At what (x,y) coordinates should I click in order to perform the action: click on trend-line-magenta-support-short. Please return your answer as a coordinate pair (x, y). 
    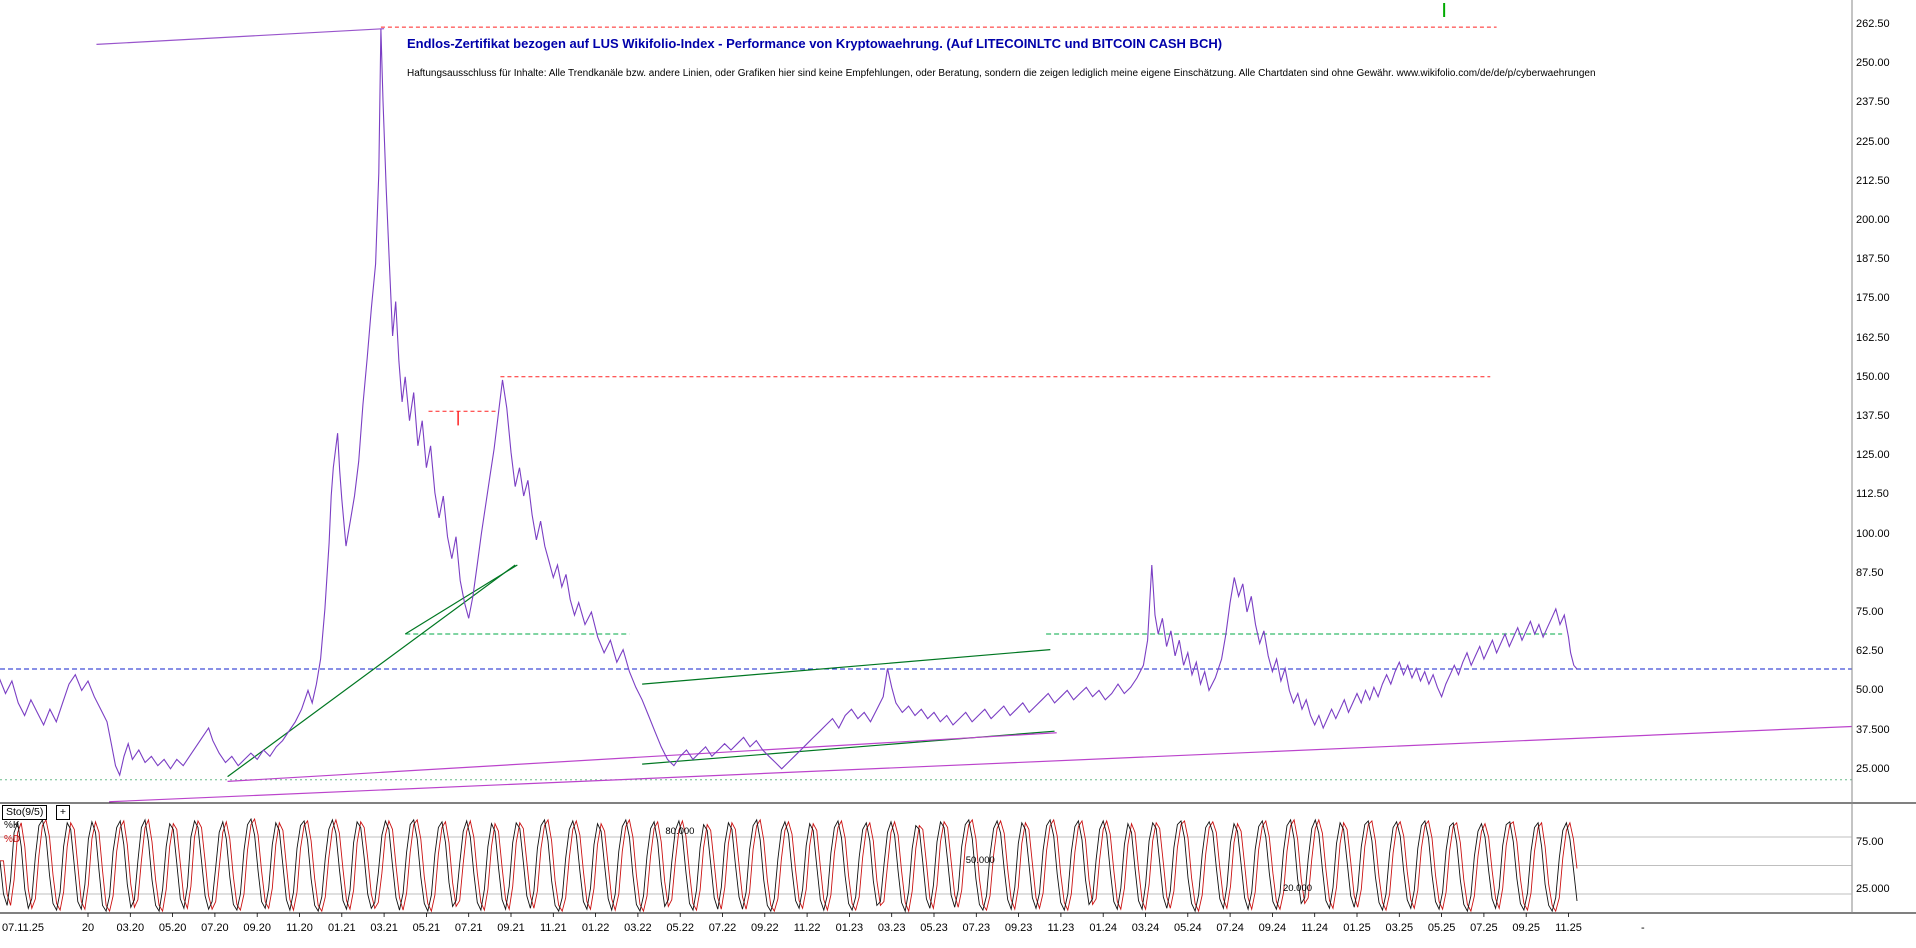
    Looking at the image, I should click on (642, 757).